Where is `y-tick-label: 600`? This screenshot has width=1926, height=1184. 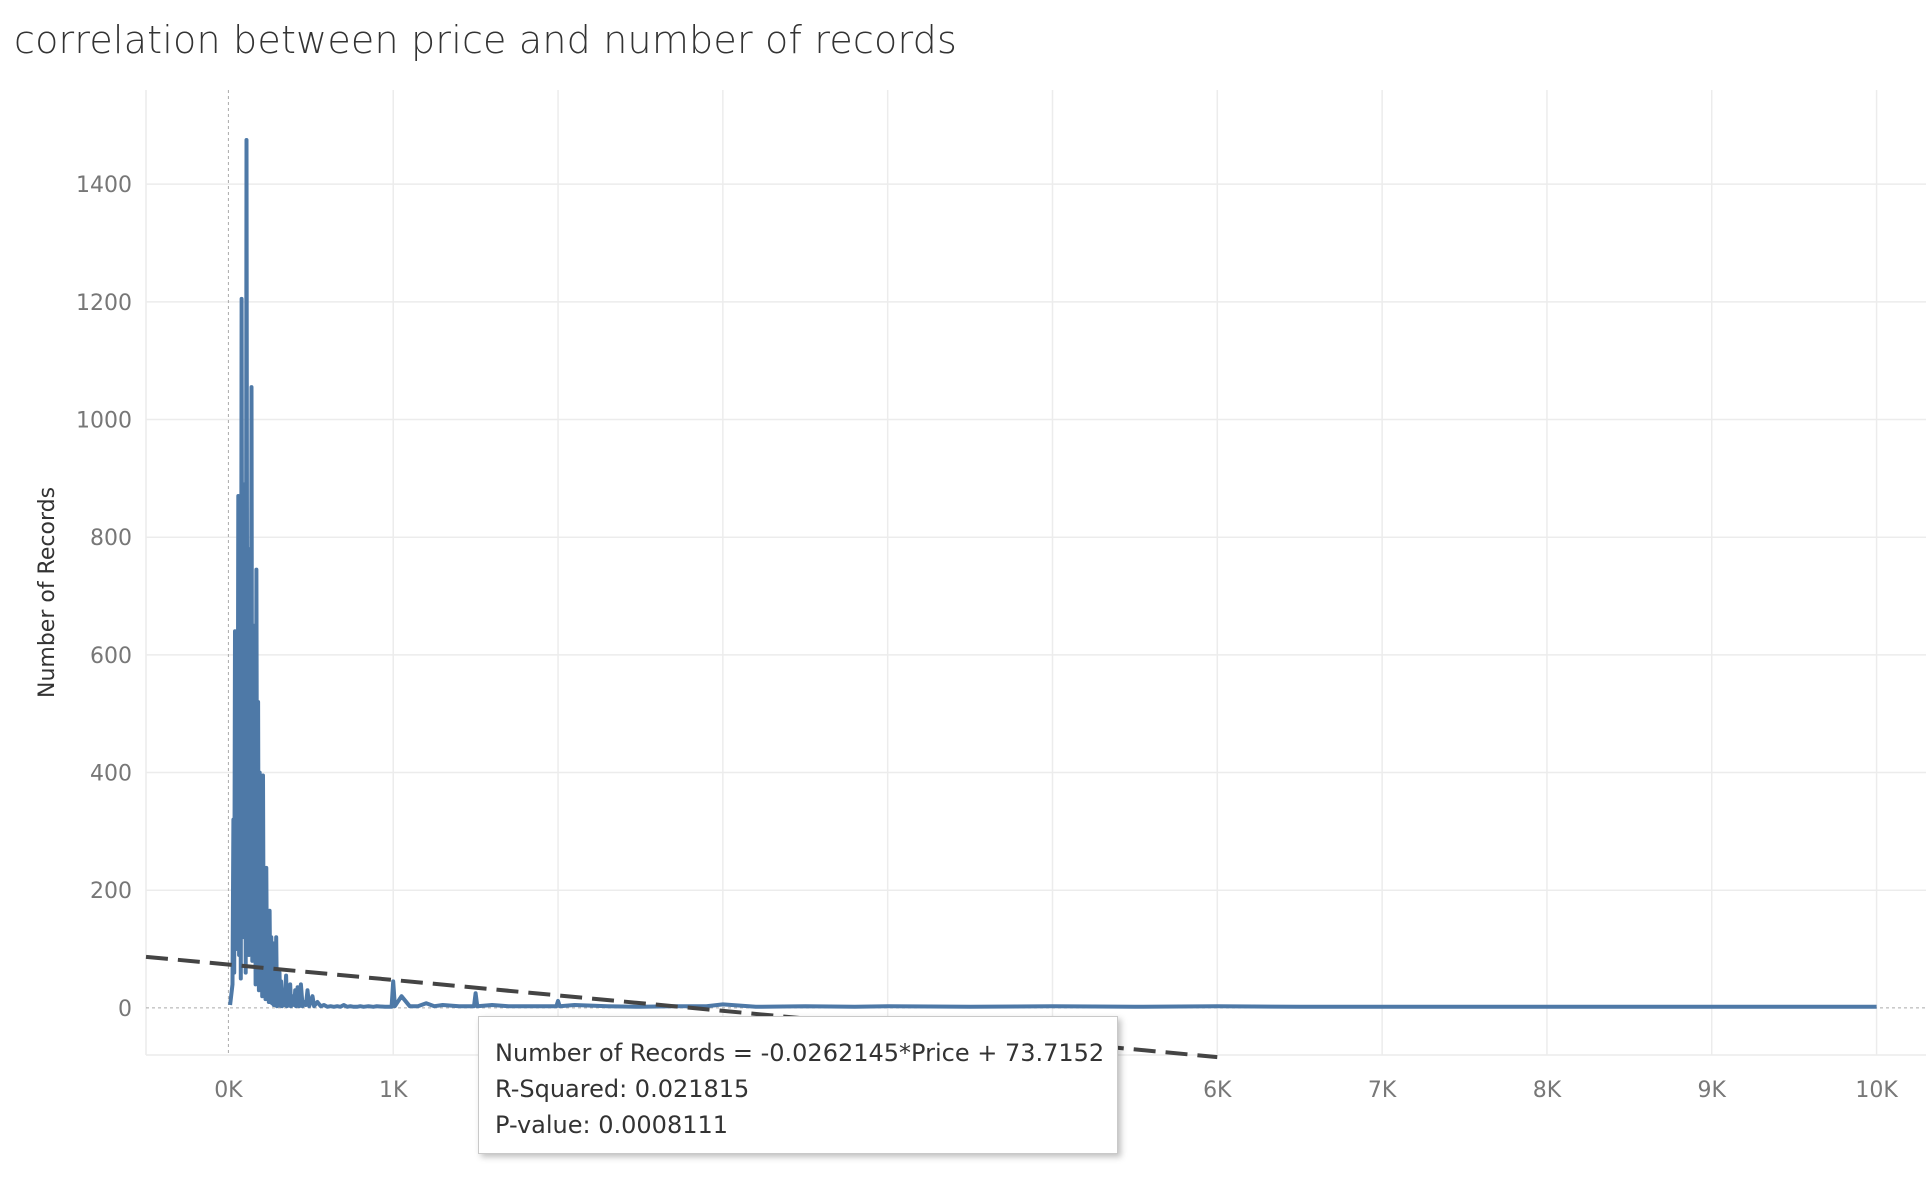 y-tick-label: 600 is located at coordinates (111, 656).